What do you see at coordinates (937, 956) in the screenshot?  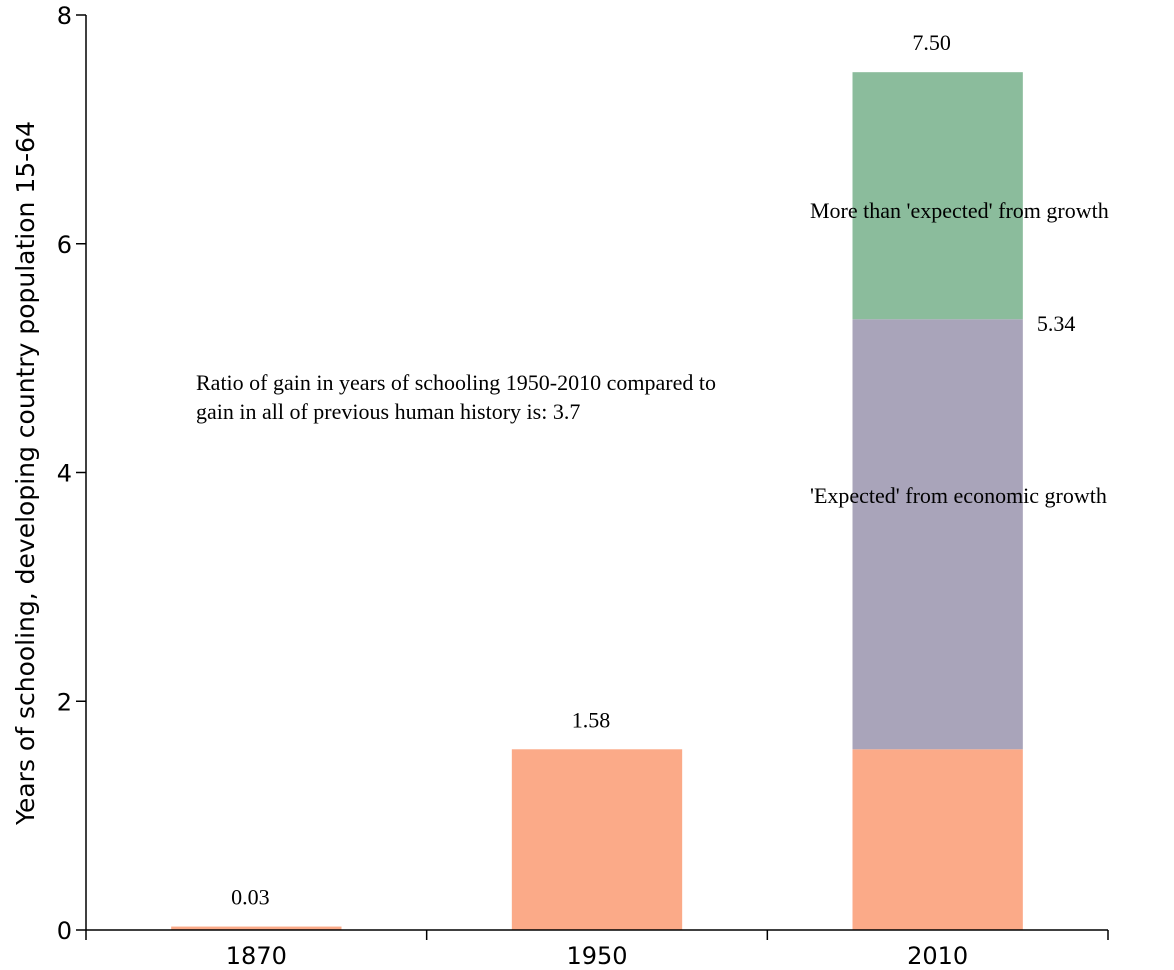 I see `x-tick-label: 2010` at bounding box center [937, 956].